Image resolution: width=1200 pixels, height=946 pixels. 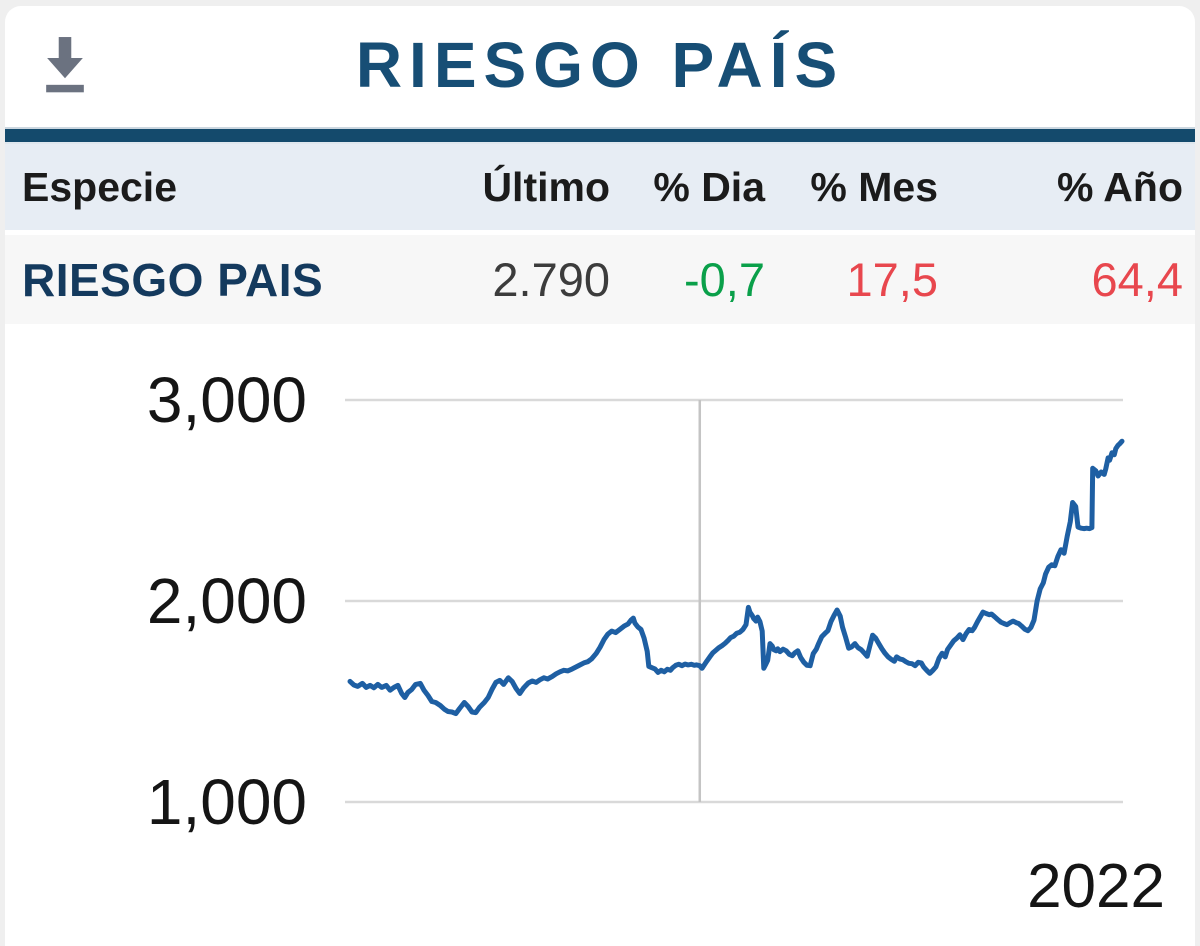 What do you see at coordinates (1137, 279) in the screenshot?
I see `cell-pct-ano: 64,4` at bounding box center [1137, 279].